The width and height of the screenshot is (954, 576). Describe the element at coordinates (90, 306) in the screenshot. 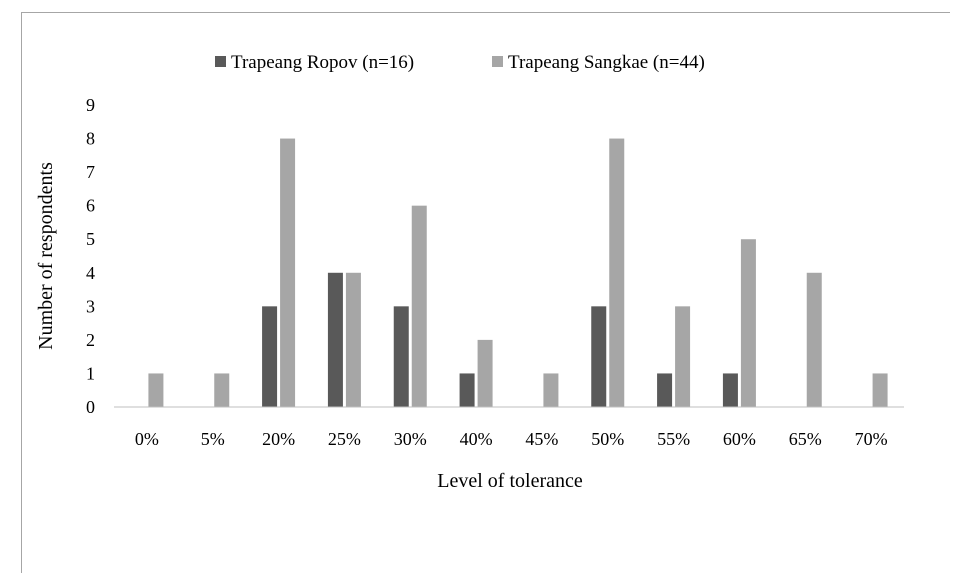

I see `y-tick-label: 3` at that location.